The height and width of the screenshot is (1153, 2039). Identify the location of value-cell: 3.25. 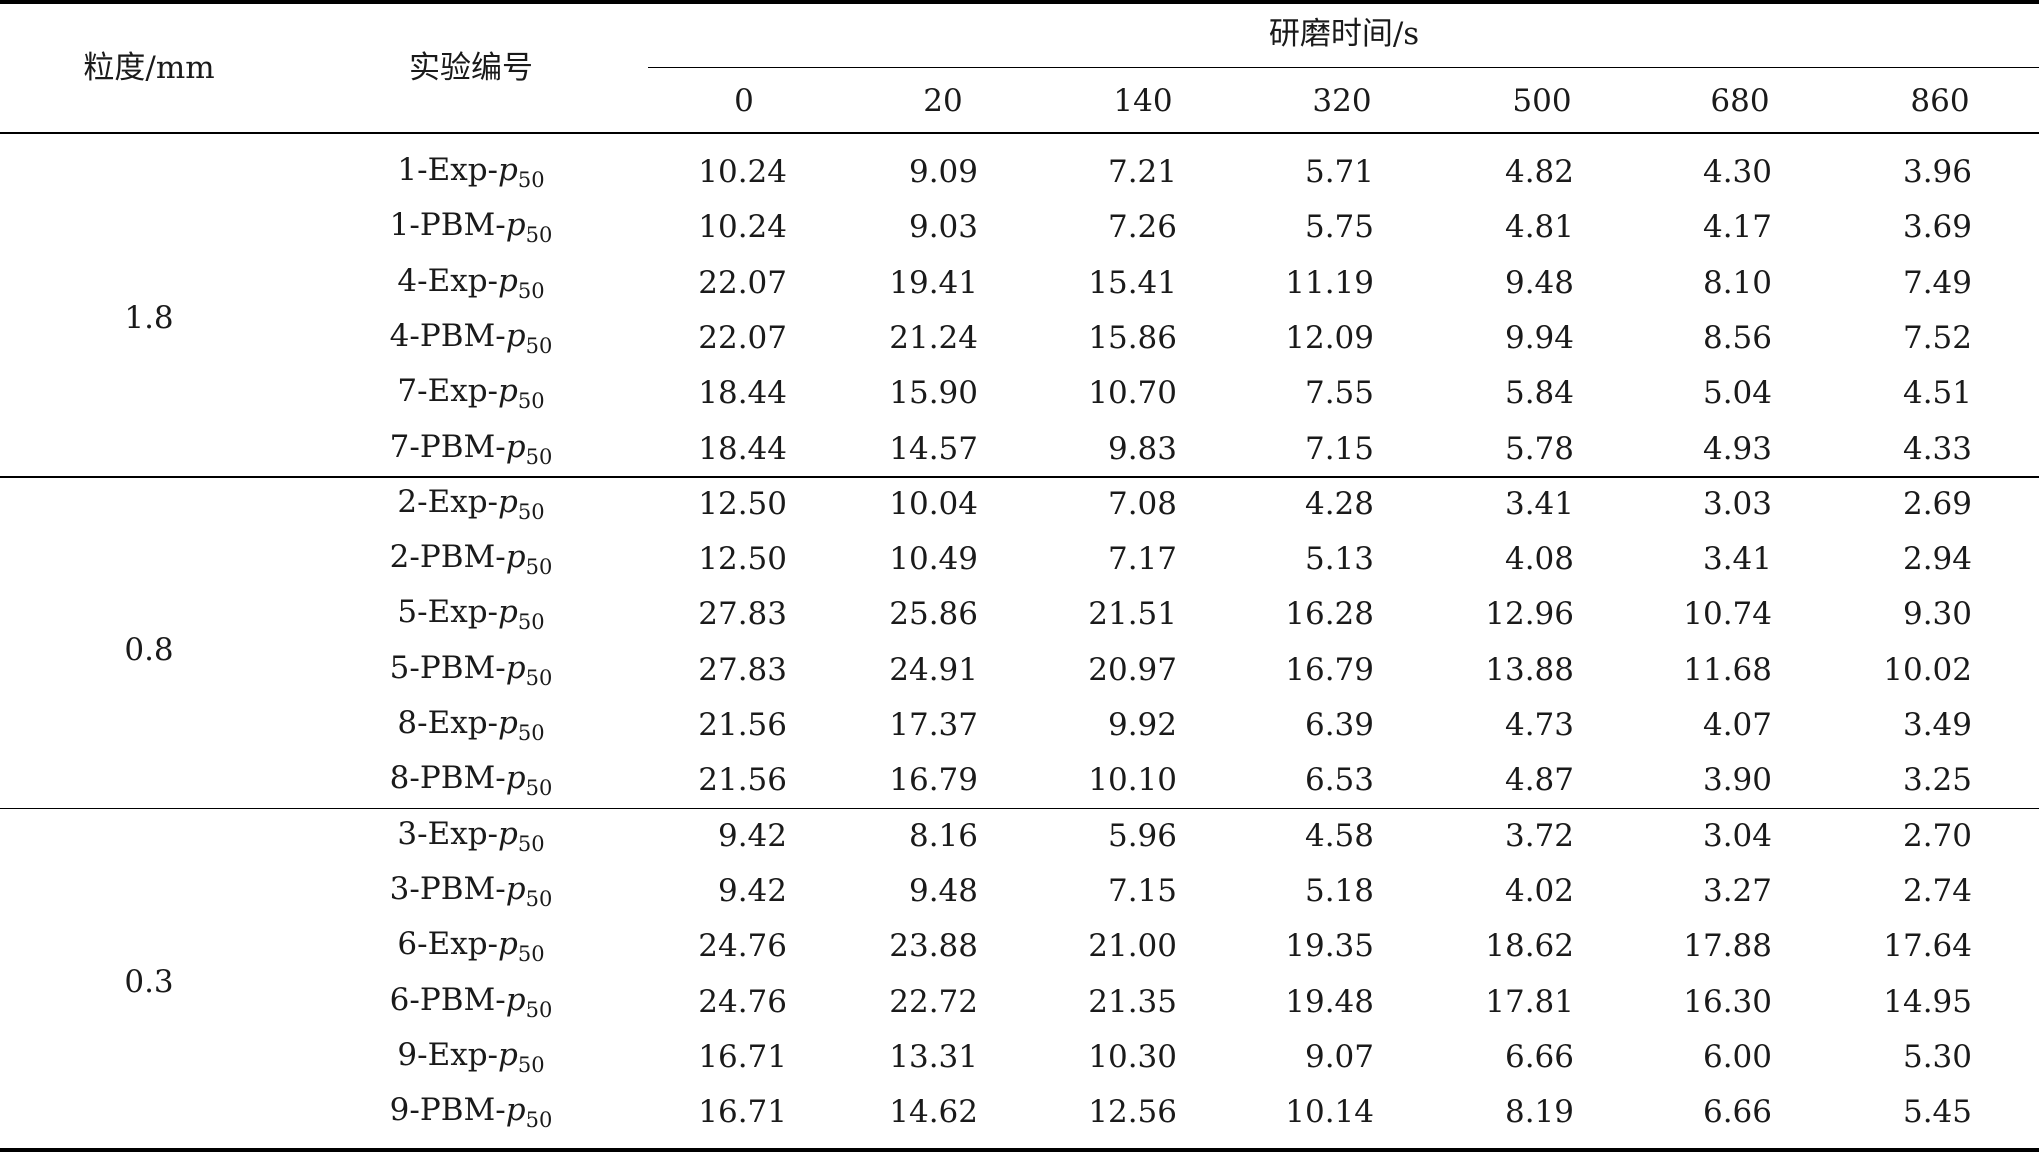
(1937, 780).